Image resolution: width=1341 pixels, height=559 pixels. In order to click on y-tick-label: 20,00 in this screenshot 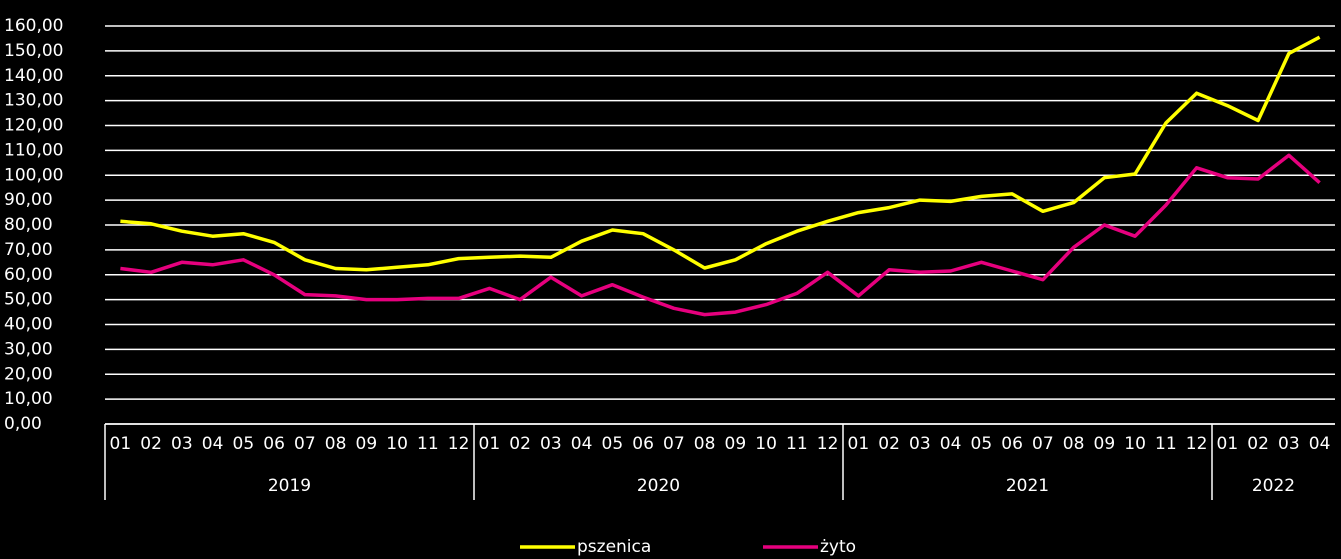, I will do `click(28, 374)`.